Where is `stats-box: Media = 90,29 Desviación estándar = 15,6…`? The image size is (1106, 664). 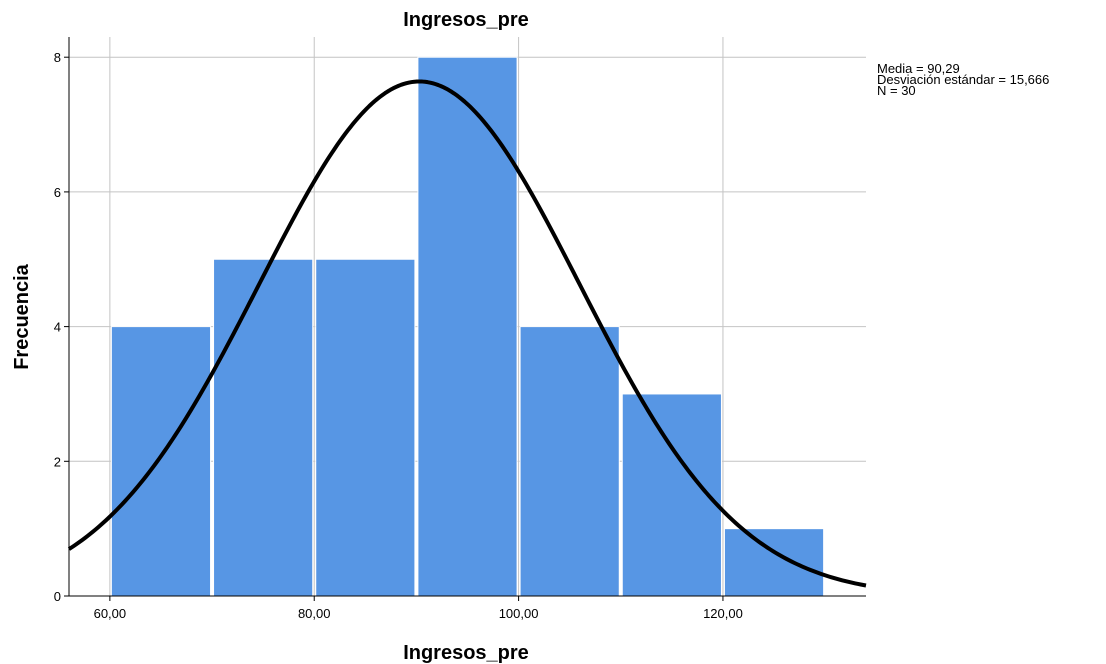 stats-box: Media = 90,29 Desviación estándar = 15,6… is located at coordinates (963, 79).